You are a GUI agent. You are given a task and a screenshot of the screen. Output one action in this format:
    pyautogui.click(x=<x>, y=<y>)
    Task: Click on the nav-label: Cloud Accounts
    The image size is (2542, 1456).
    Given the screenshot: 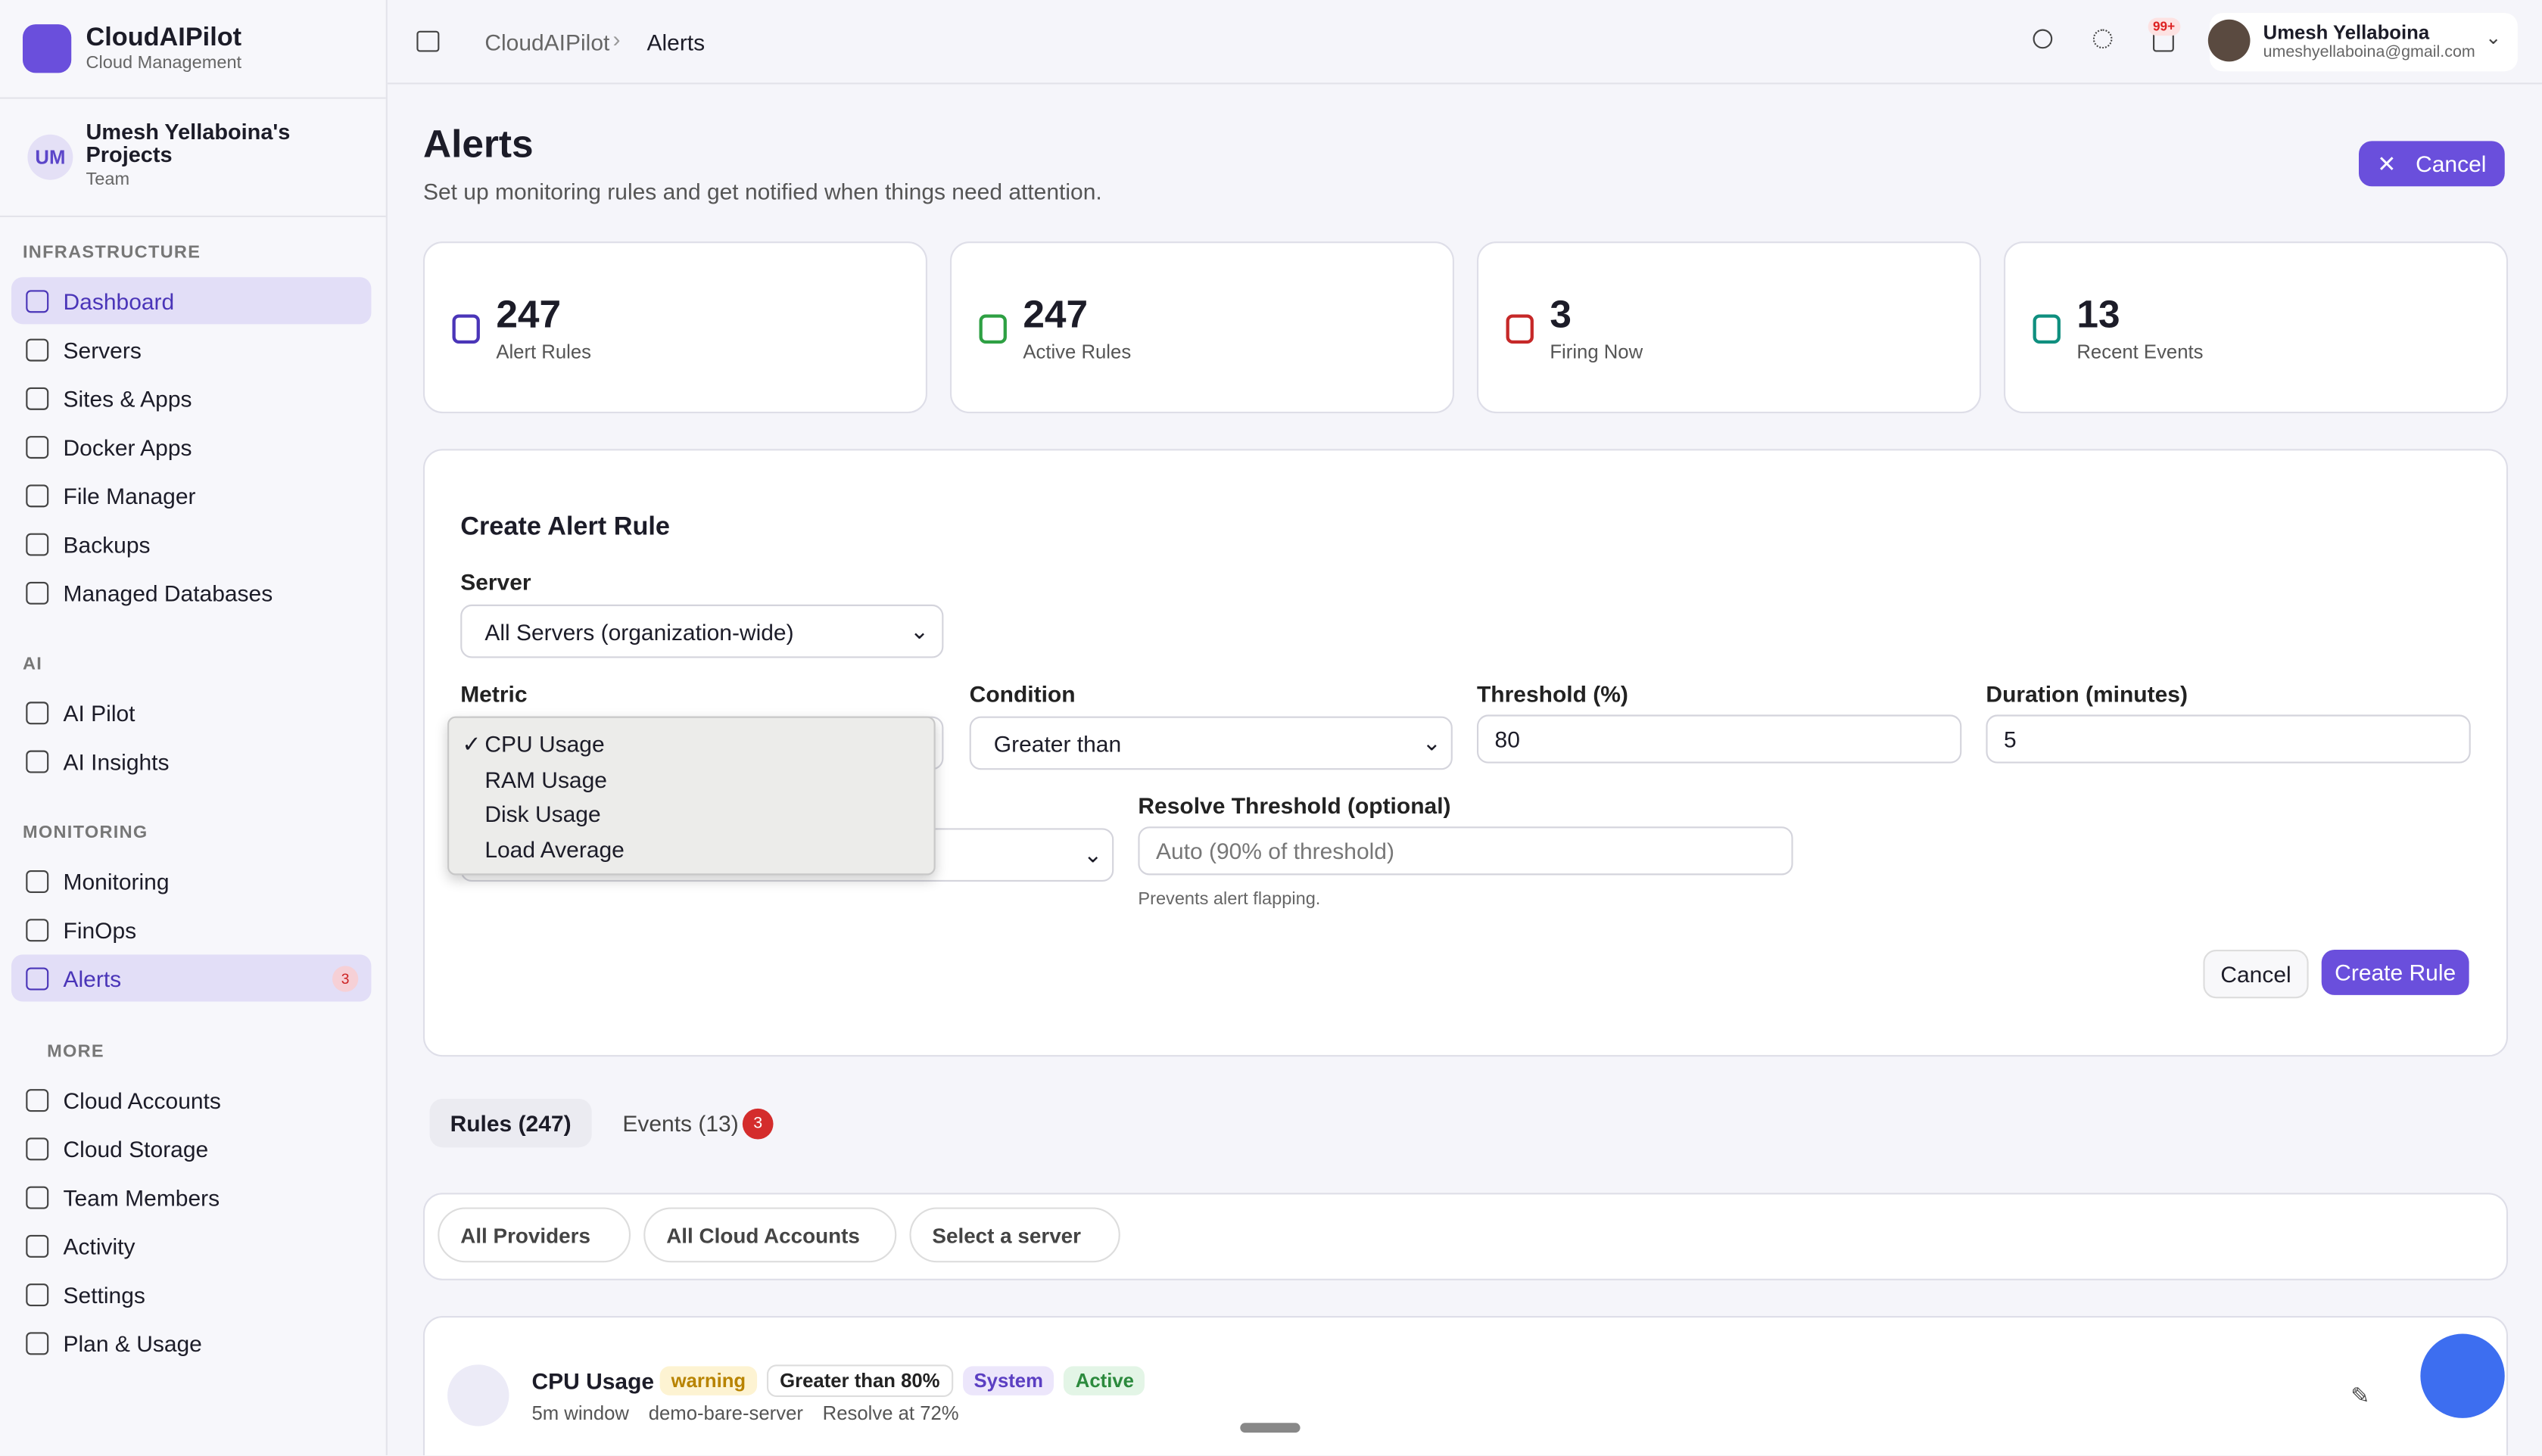 What is the action you would take?
    pyautogui.click(x=142, y=1099)
    